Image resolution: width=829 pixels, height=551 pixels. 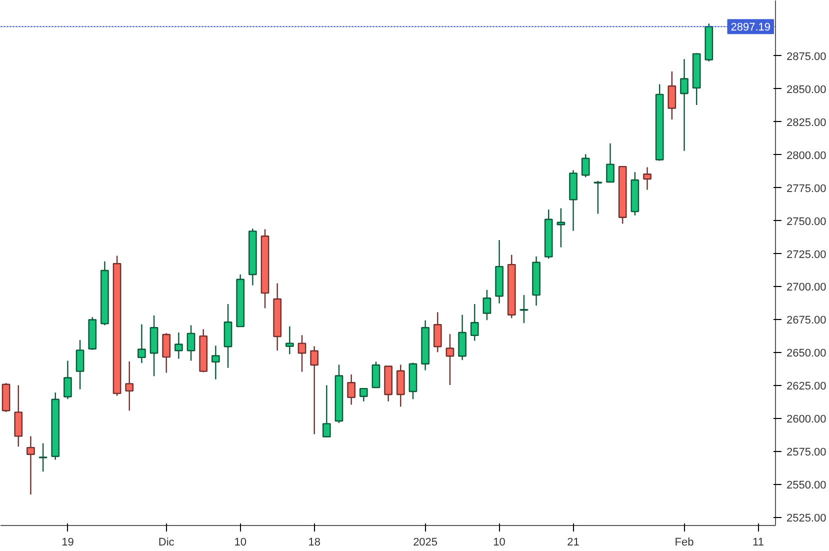 I want to click on y-tick-label: 2725.00, so click(x=806, y=254).